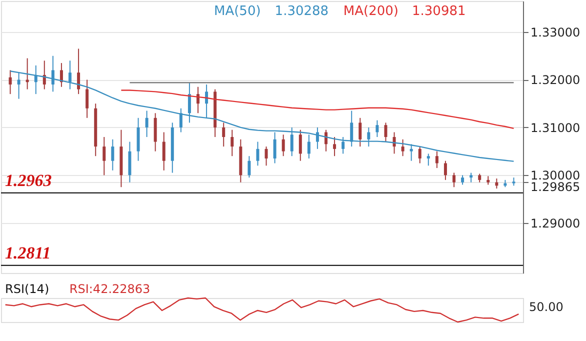  I want to click on series-label: RSI:42.22863, so click(109, 289).